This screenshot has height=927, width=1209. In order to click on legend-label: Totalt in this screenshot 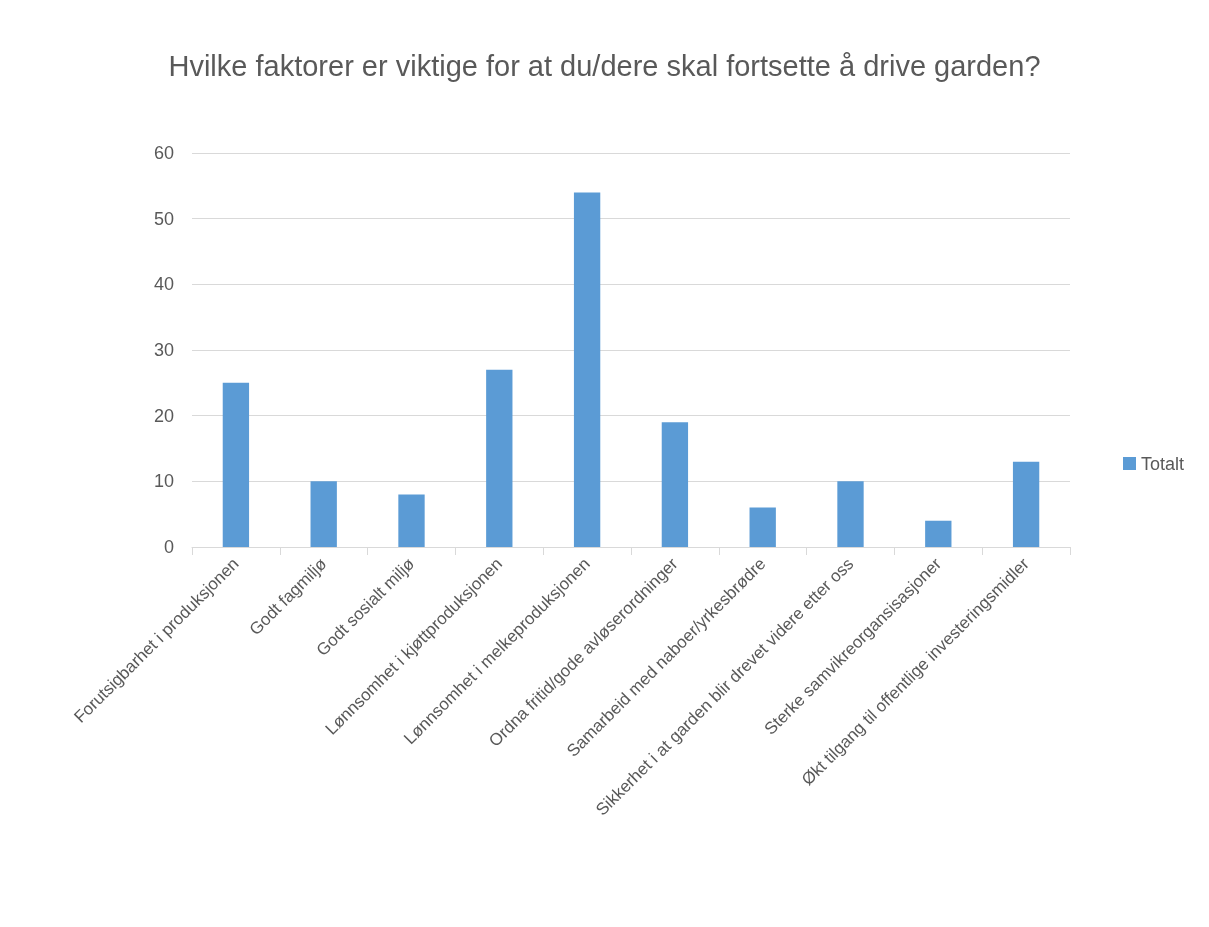, I will do `click(1162, 463)`.